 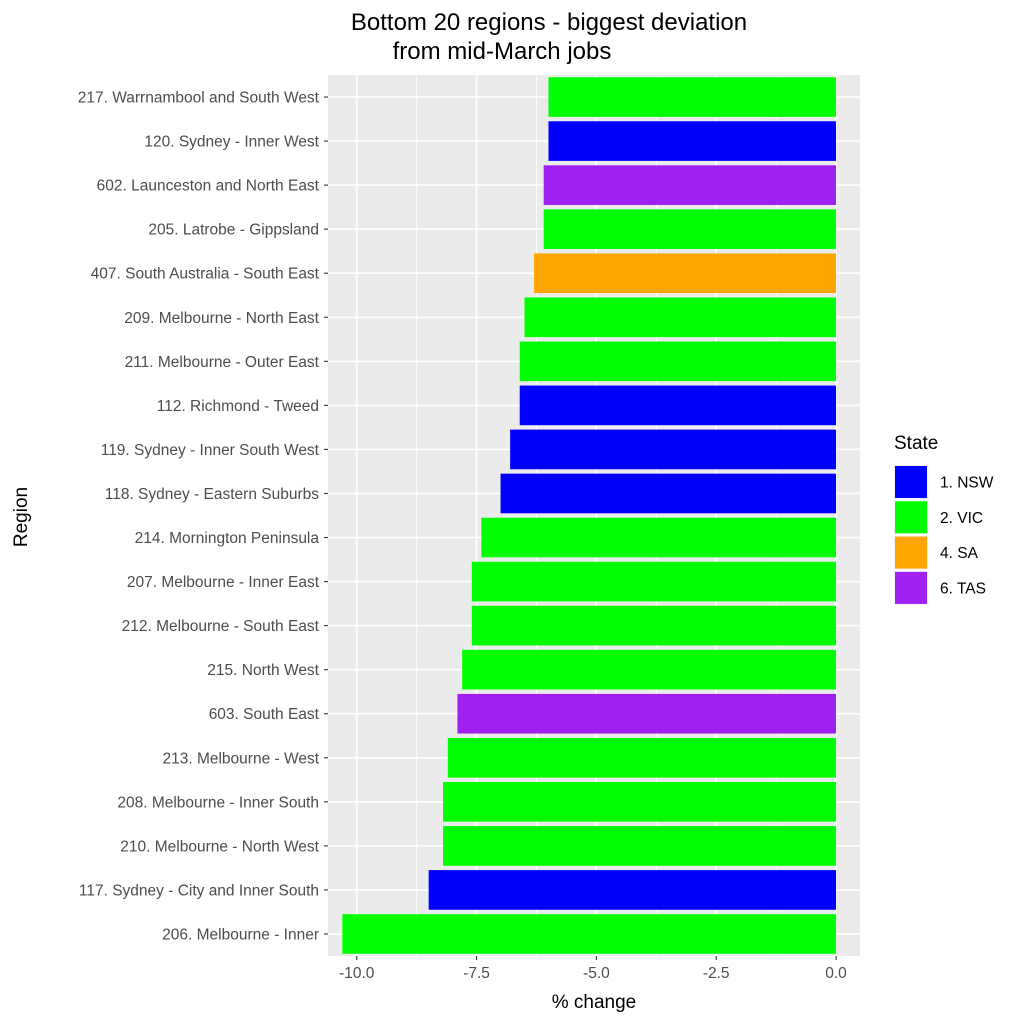 I want to click on x-tick-label: -10.0, so click(x=357, y=973).